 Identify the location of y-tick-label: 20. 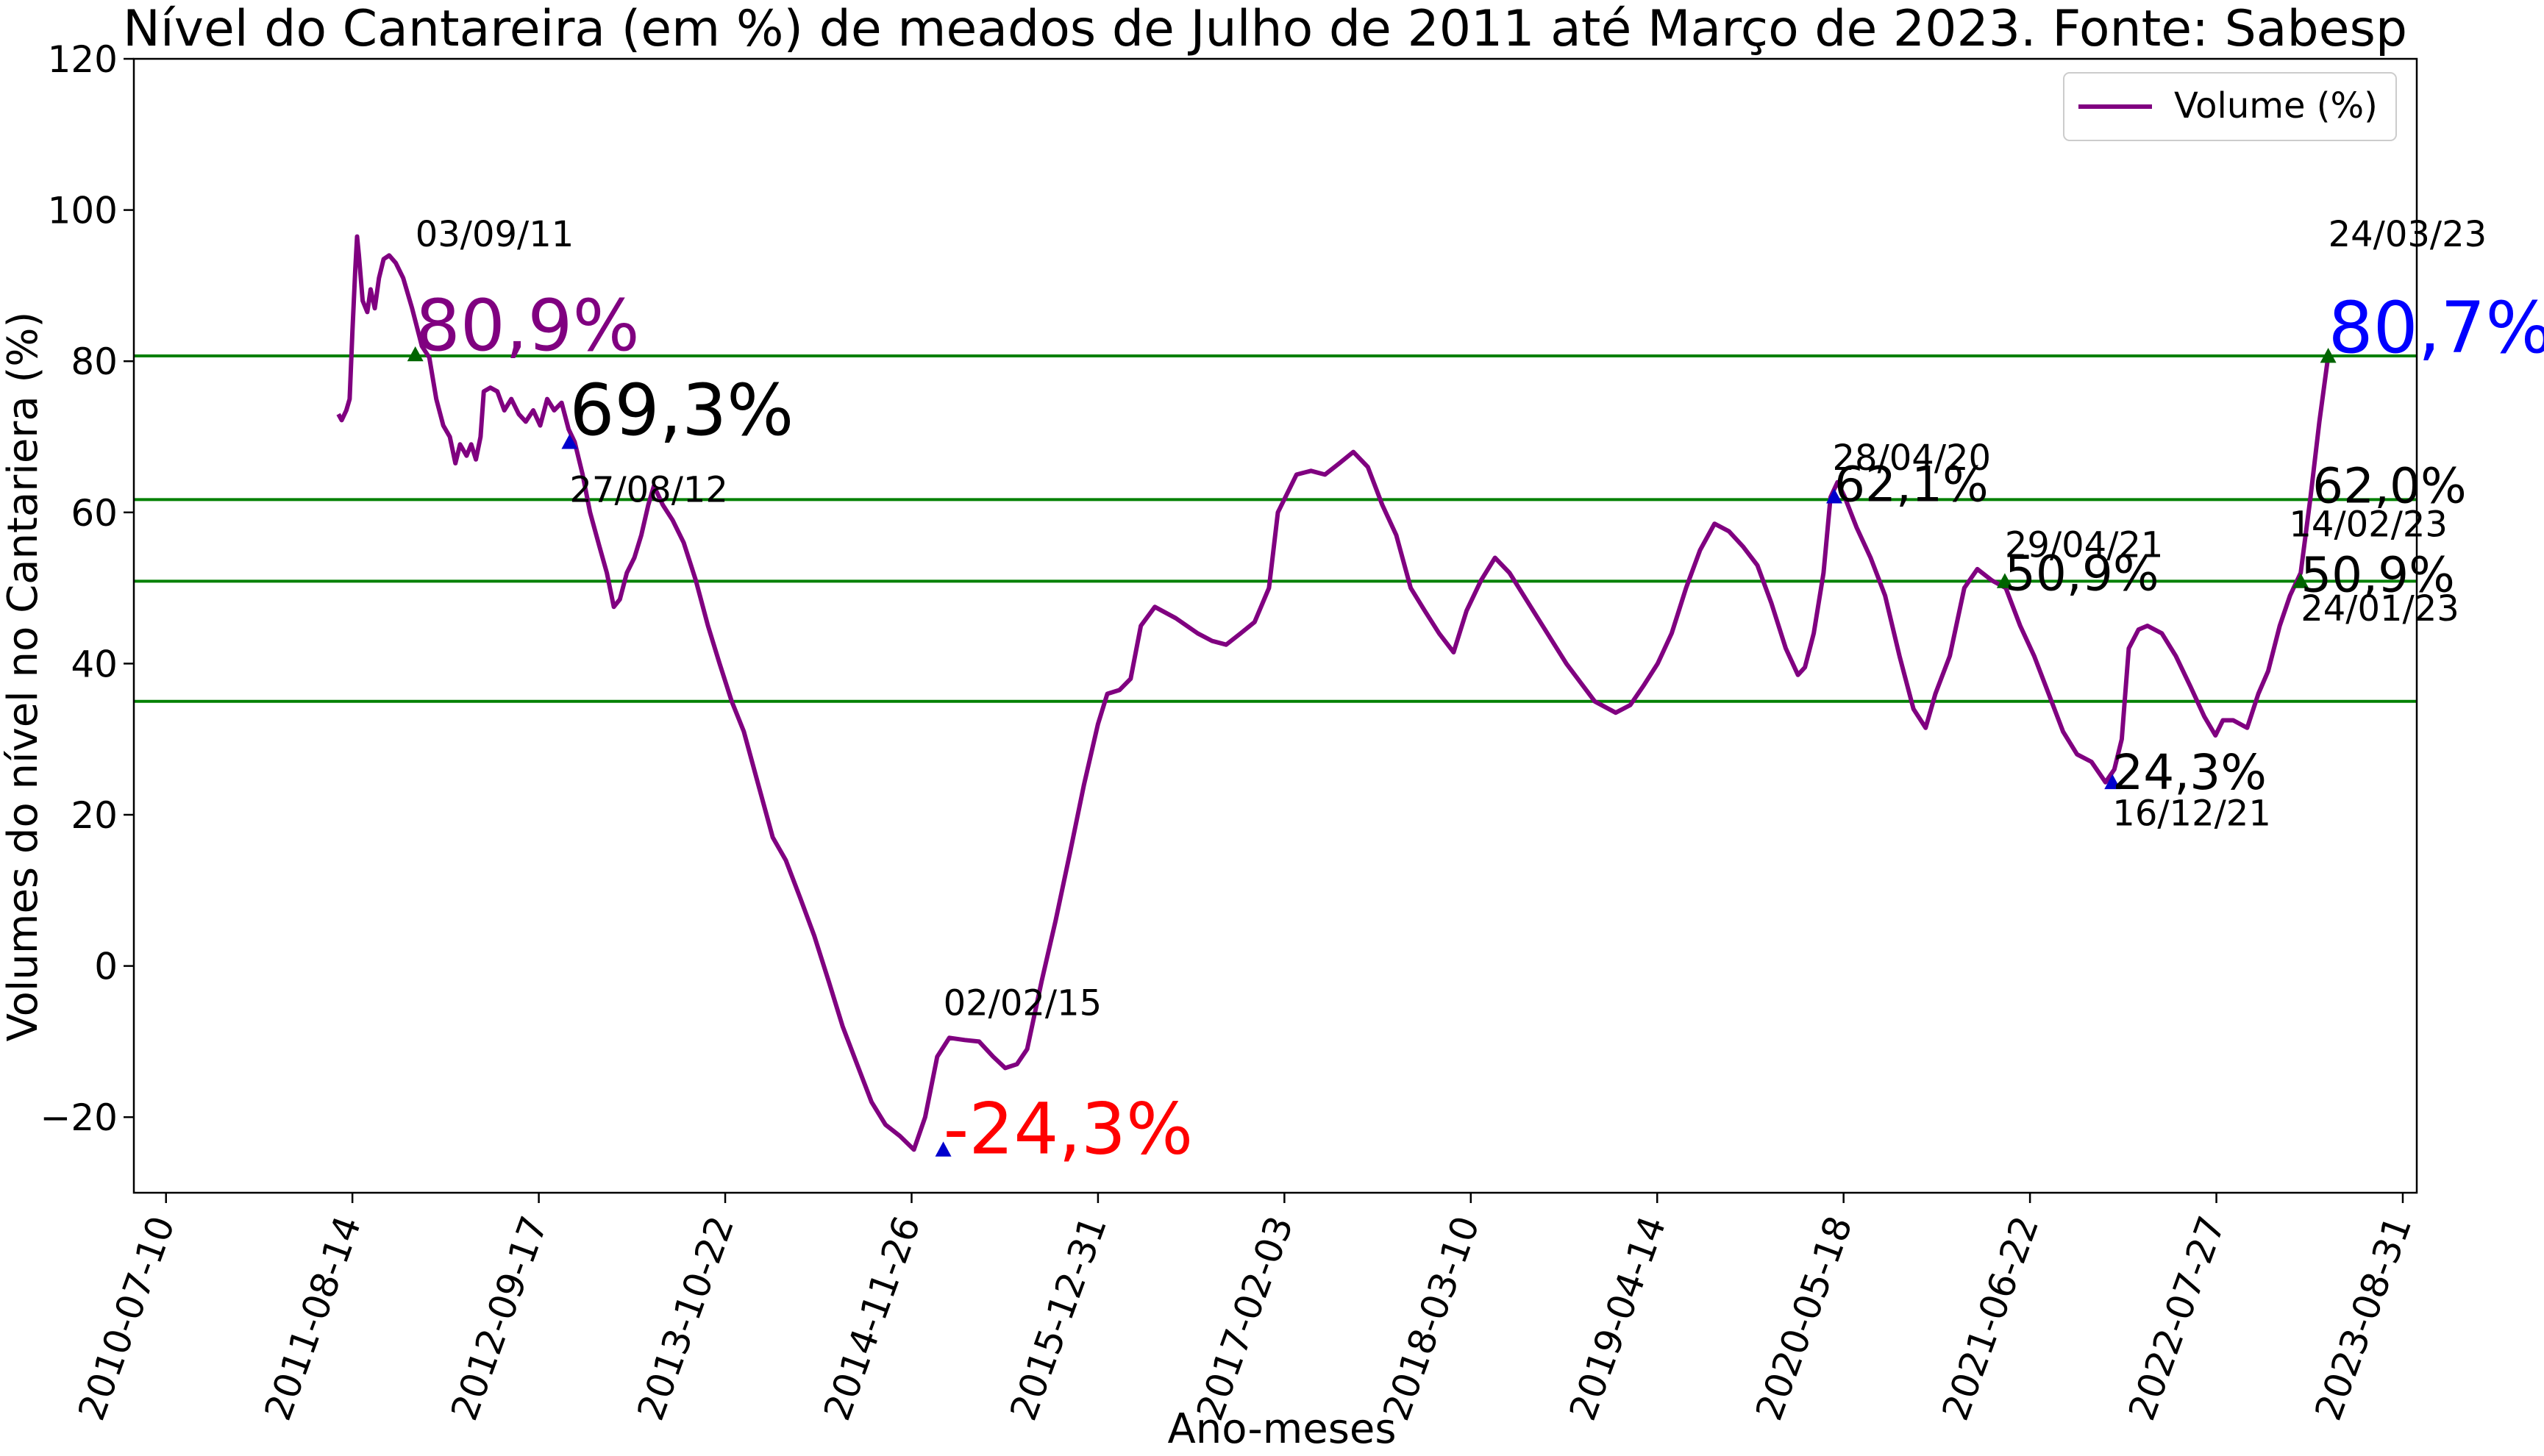
(94, 816).